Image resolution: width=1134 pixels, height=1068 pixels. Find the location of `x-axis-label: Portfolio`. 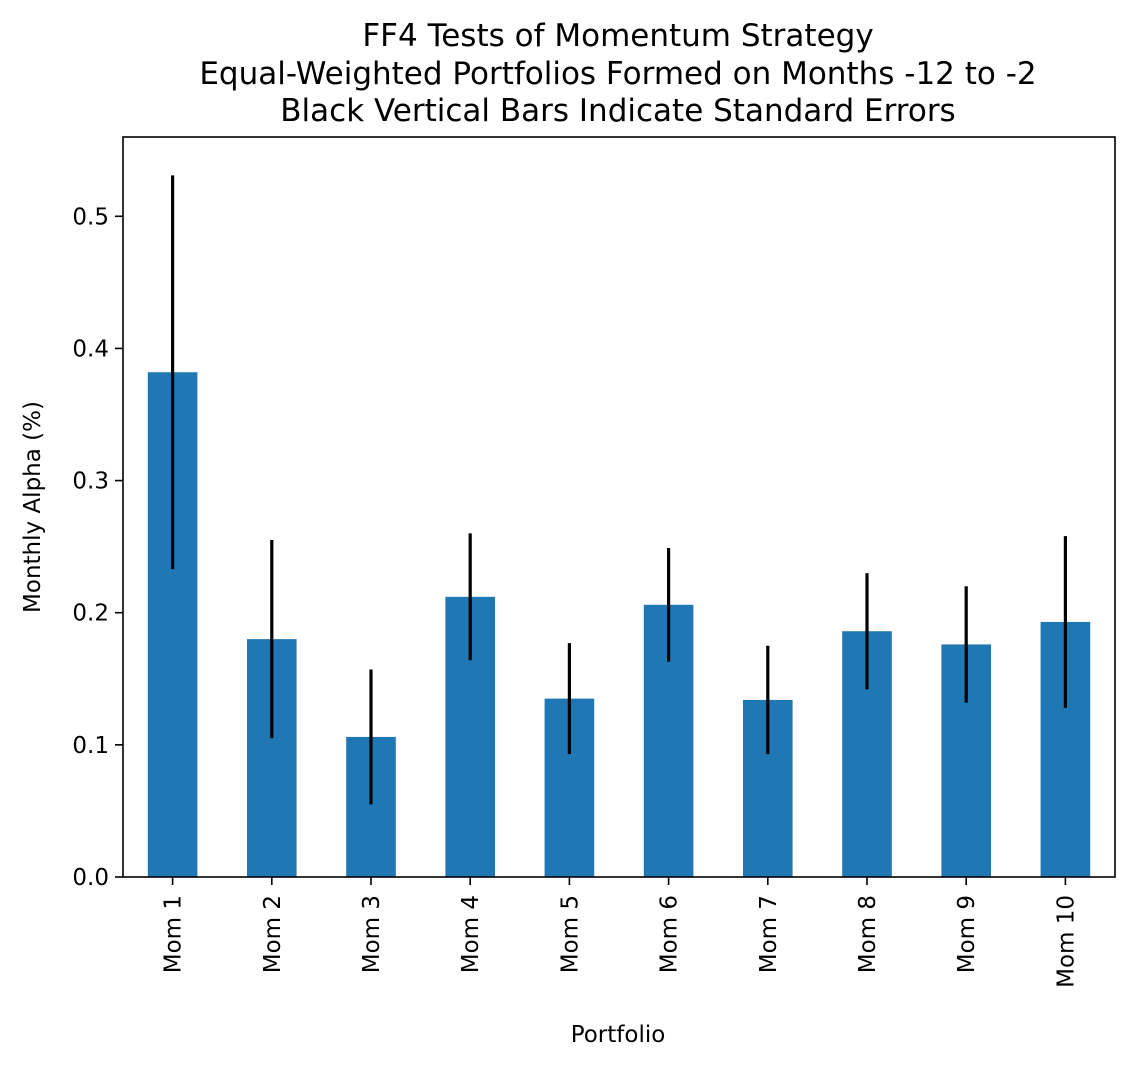

x-axis-label: Portfolio is located at coordinates (618, 1035).